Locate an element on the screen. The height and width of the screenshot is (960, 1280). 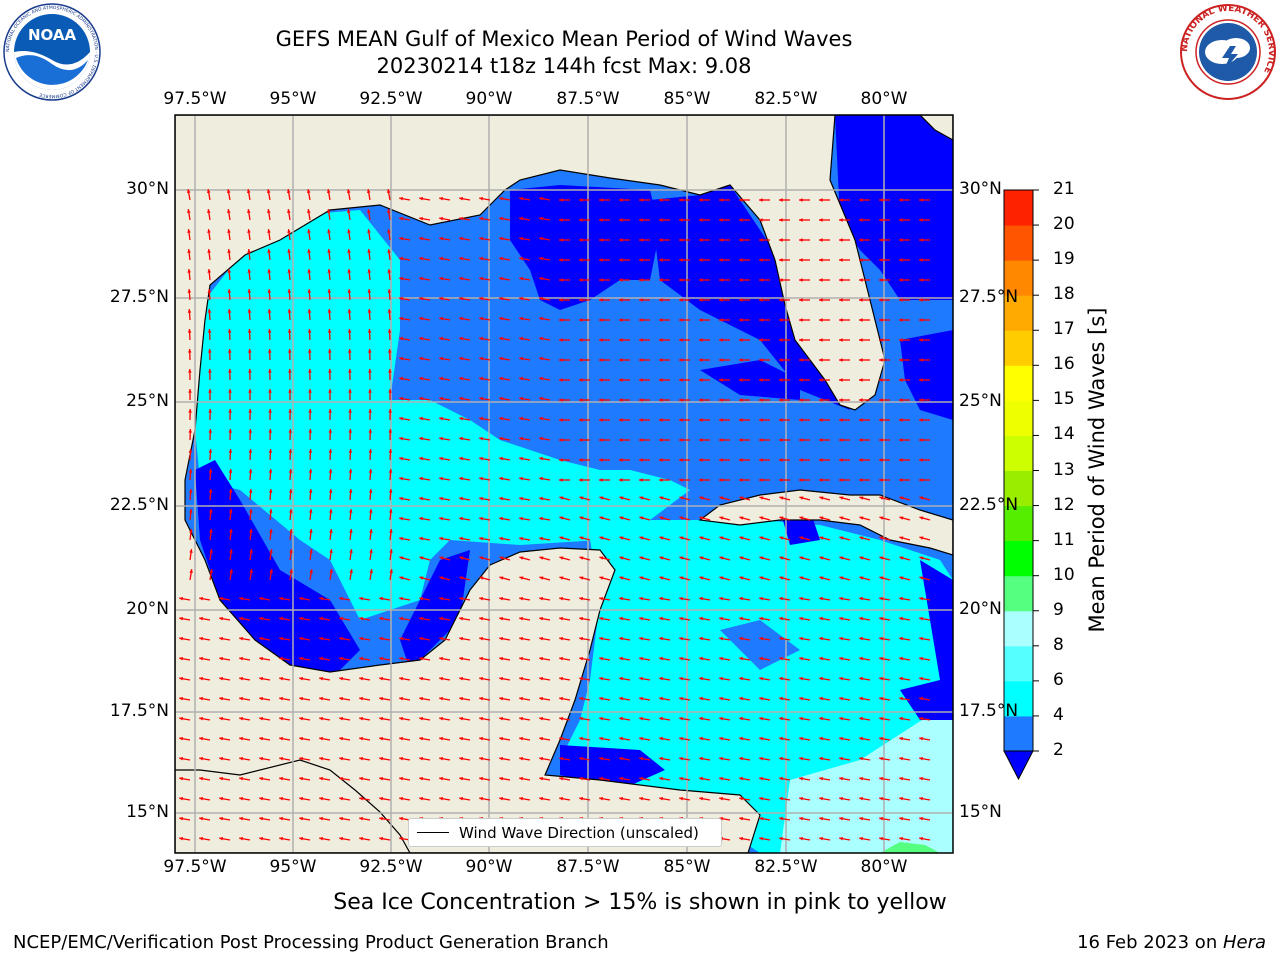
lat-label-right: 22.5°N is located at coordinates (989, 505).